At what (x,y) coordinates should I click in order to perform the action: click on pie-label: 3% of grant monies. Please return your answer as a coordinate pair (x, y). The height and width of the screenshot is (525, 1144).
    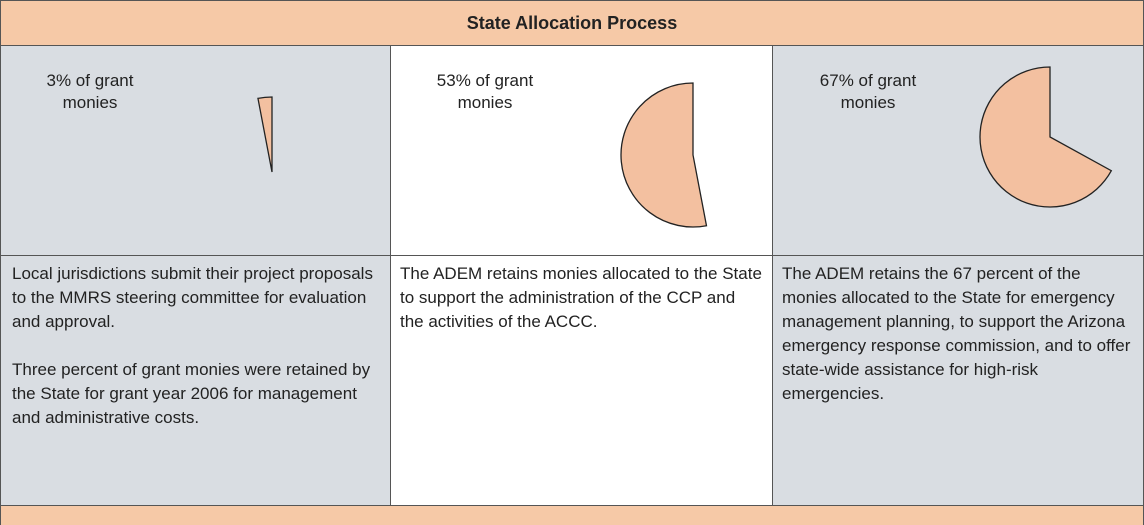
    Looking at the image, I should click on (90, 91).